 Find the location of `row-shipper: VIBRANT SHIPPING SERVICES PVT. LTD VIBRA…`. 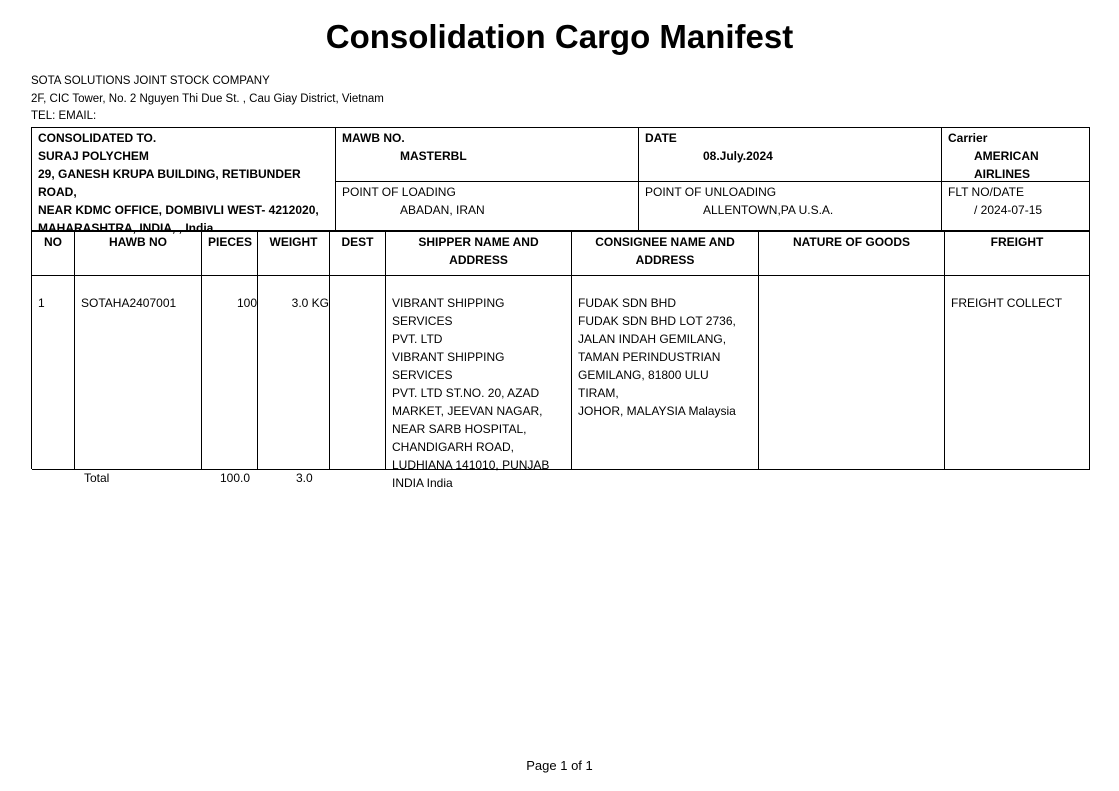

row-shipper: VIBRANT SHIPPING SERVICES PVT. LTD VIBRA… is located at coordinates (479, 383).